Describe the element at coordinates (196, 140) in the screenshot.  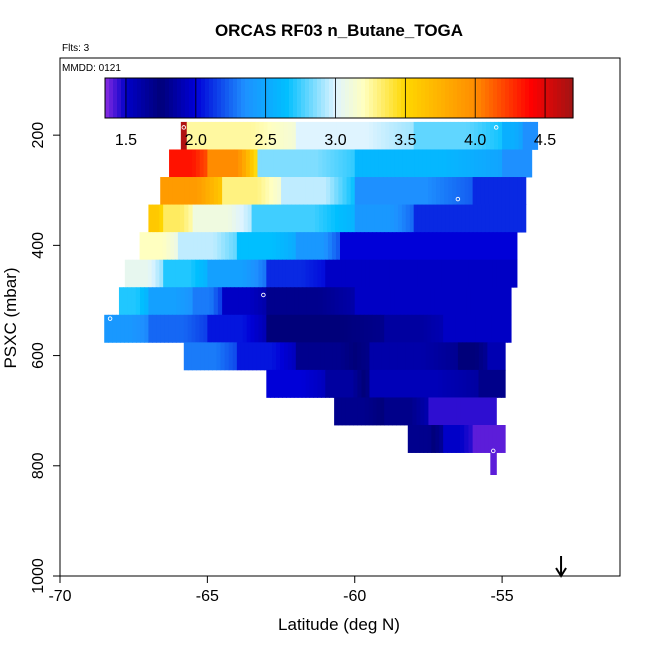
I see `colorbar-tick-label: 2.0` at that location.